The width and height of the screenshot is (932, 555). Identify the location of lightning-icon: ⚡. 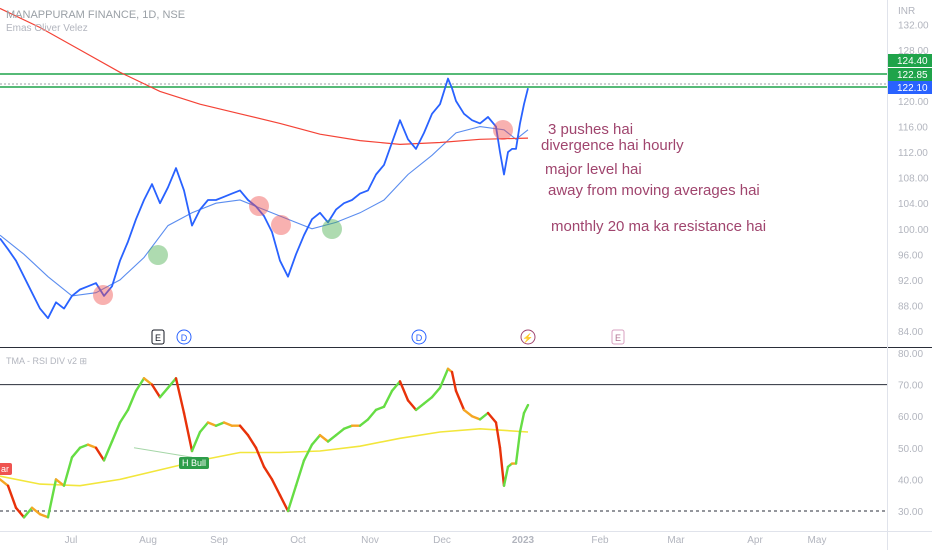
(527, 338).